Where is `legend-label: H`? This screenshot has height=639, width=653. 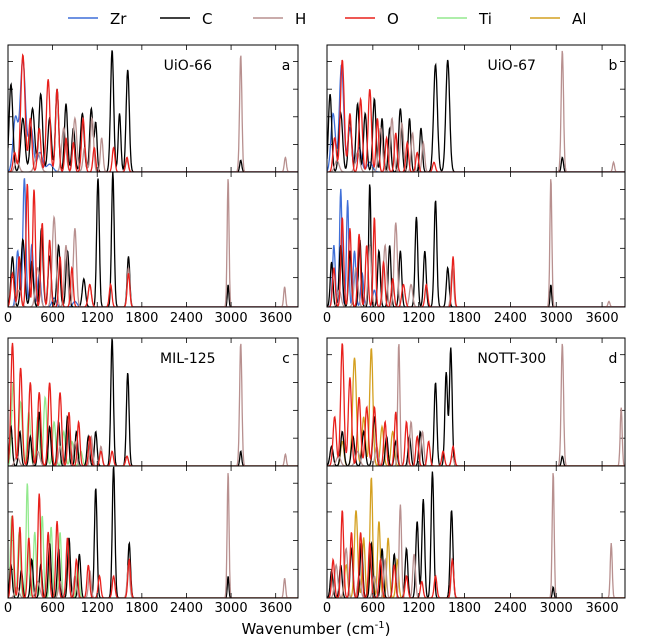
legend-label: H is located at coordinates (300, 19).